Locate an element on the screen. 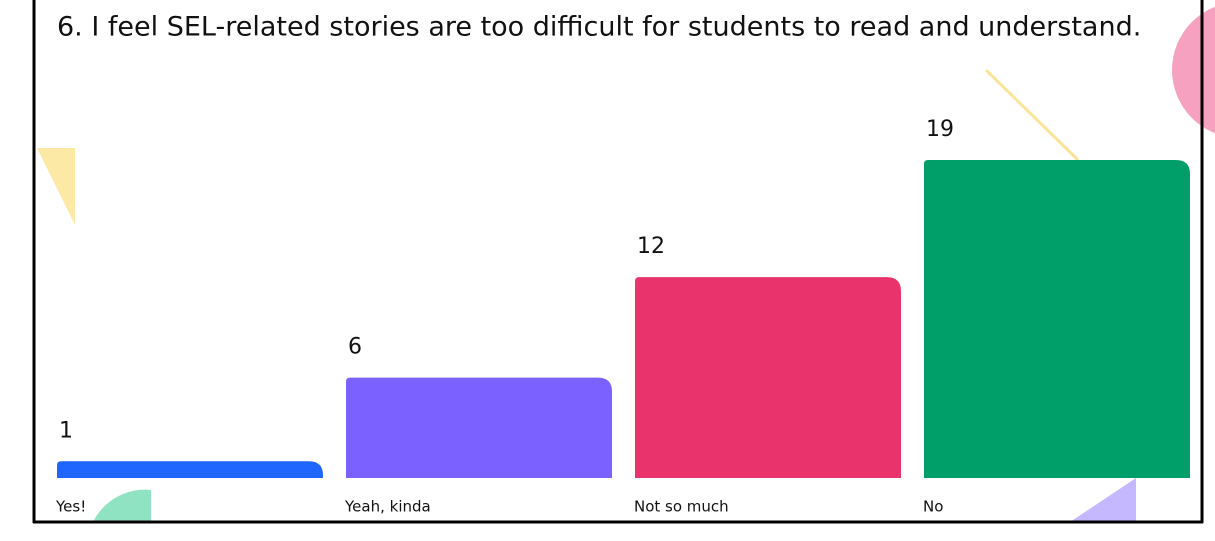 This screenshot has width=1215, height=541. value-label: 19 is located at coordinates (940, 129).